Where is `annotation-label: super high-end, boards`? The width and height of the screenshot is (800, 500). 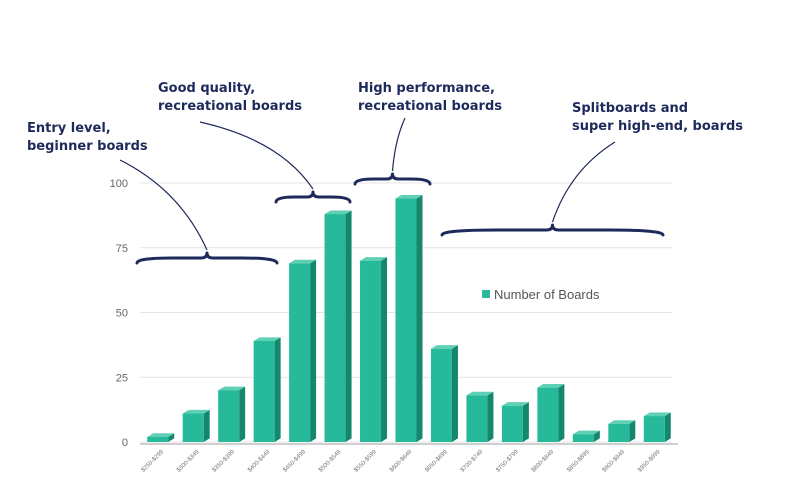 annotation-label: super high-end, boards is located at coordinates (657, 126).